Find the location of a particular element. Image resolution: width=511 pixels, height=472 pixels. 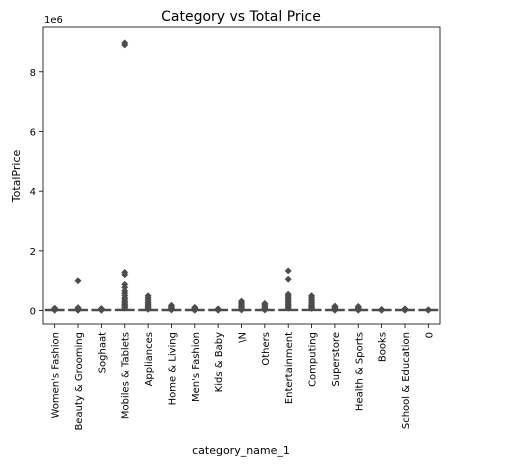

y-tick-label: 4 is located at coordinates (33, 192).